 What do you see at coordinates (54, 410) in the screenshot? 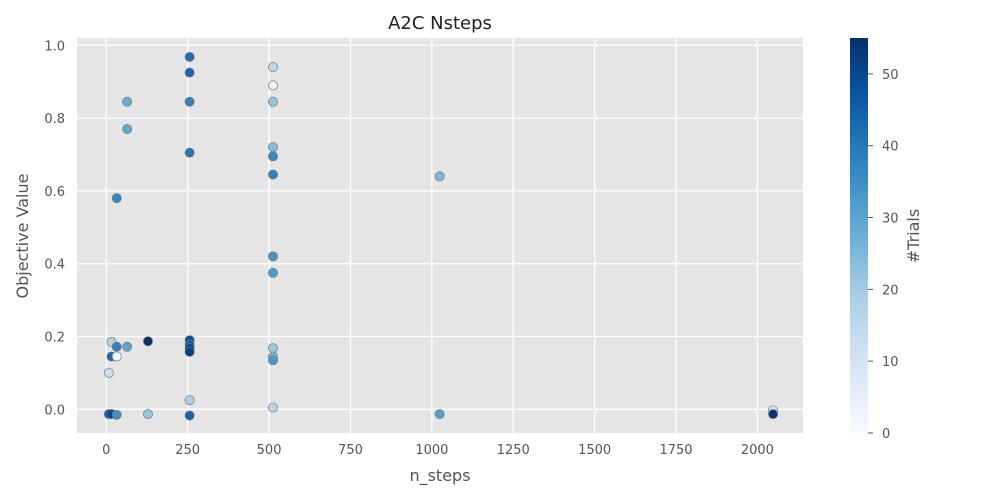
I see `y-tick-label: 0.0` at bounding box center [54, 410].